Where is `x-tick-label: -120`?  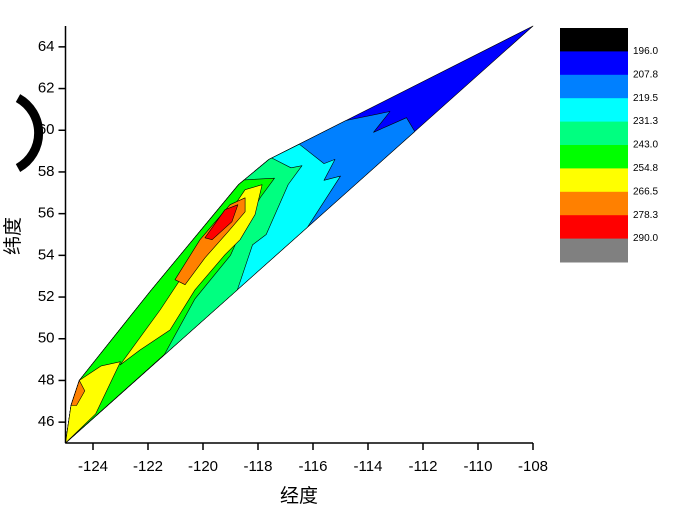 x-tick-label: -120 is located at coordinates (203, 466).